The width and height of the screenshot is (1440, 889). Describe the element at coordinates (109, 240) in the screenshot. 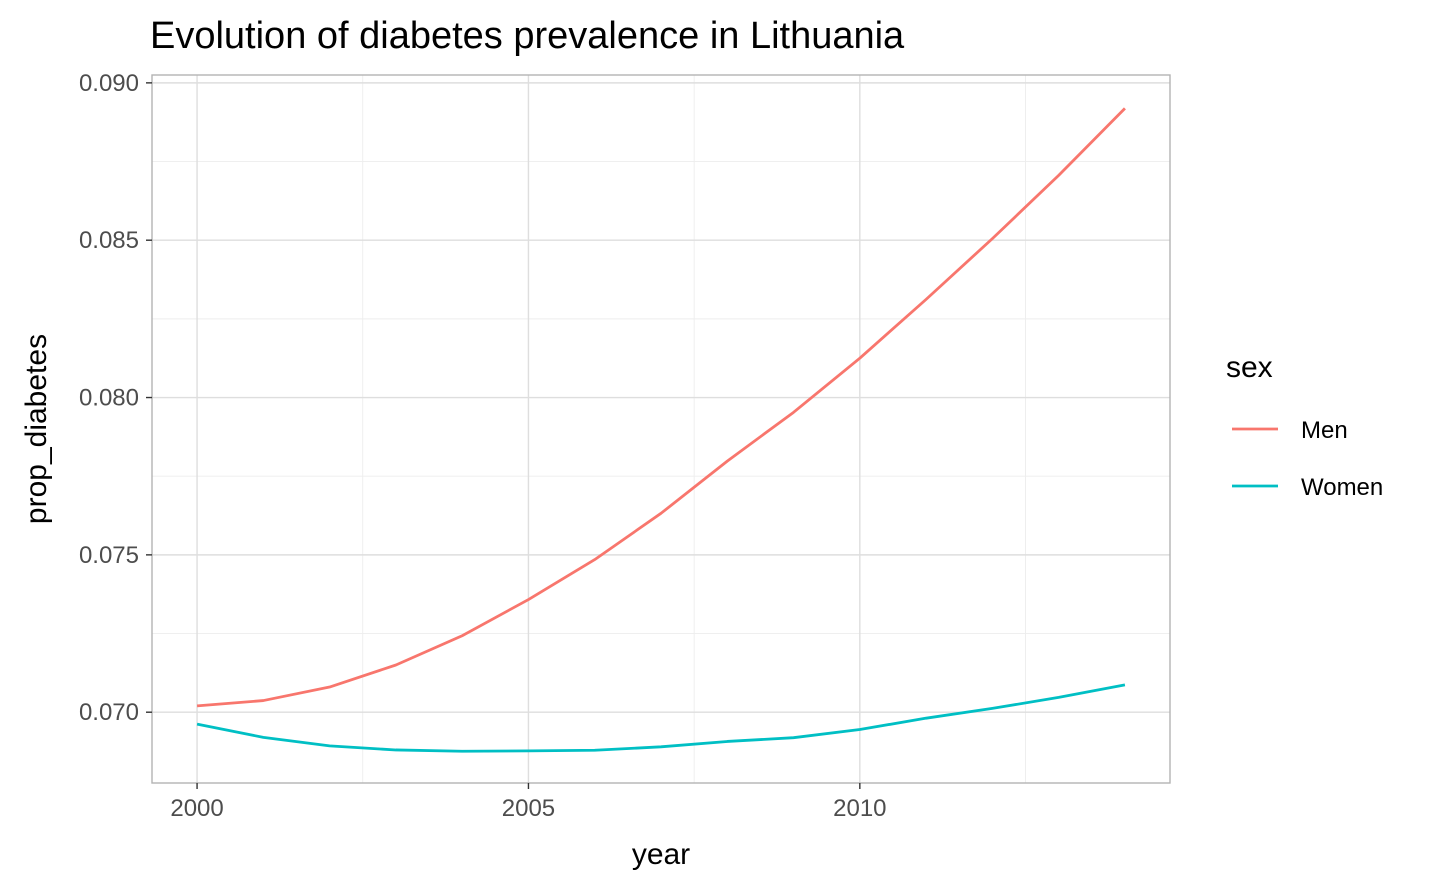

I see `y-tick-label: 0.085` at that location.